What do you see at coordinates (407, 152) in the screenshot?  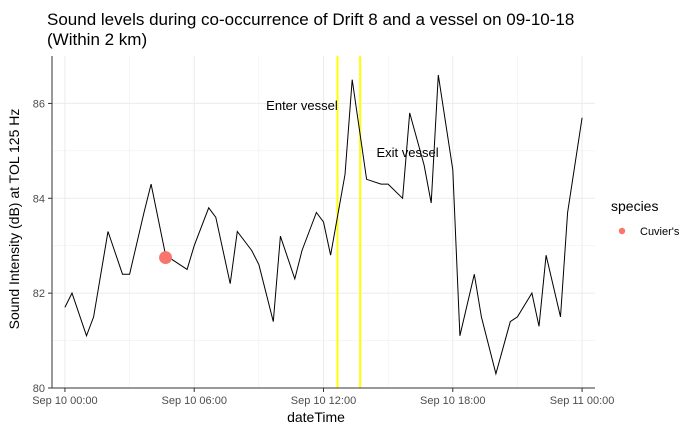 I see `exit-vessel-label: Exit vessel` at bounding box center [407, 152].